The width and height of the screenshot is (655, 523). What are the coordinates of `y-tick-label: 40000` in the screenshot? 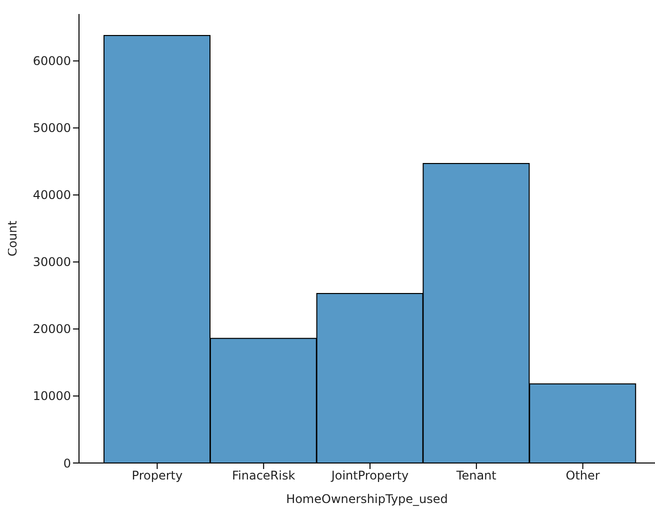 It's located at (51, 195).